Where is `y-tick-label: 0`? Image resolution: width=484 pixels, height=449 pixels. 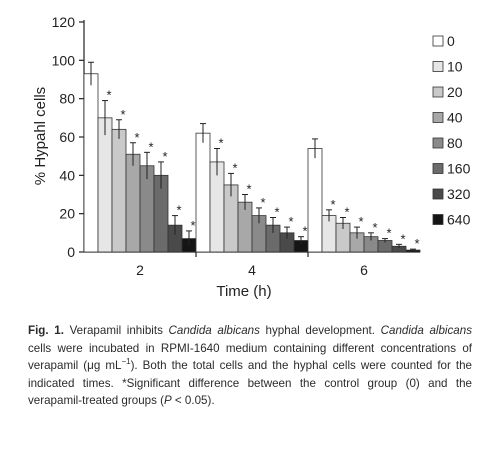
y-tick-label: 0 is located at coordinates (71, 252).